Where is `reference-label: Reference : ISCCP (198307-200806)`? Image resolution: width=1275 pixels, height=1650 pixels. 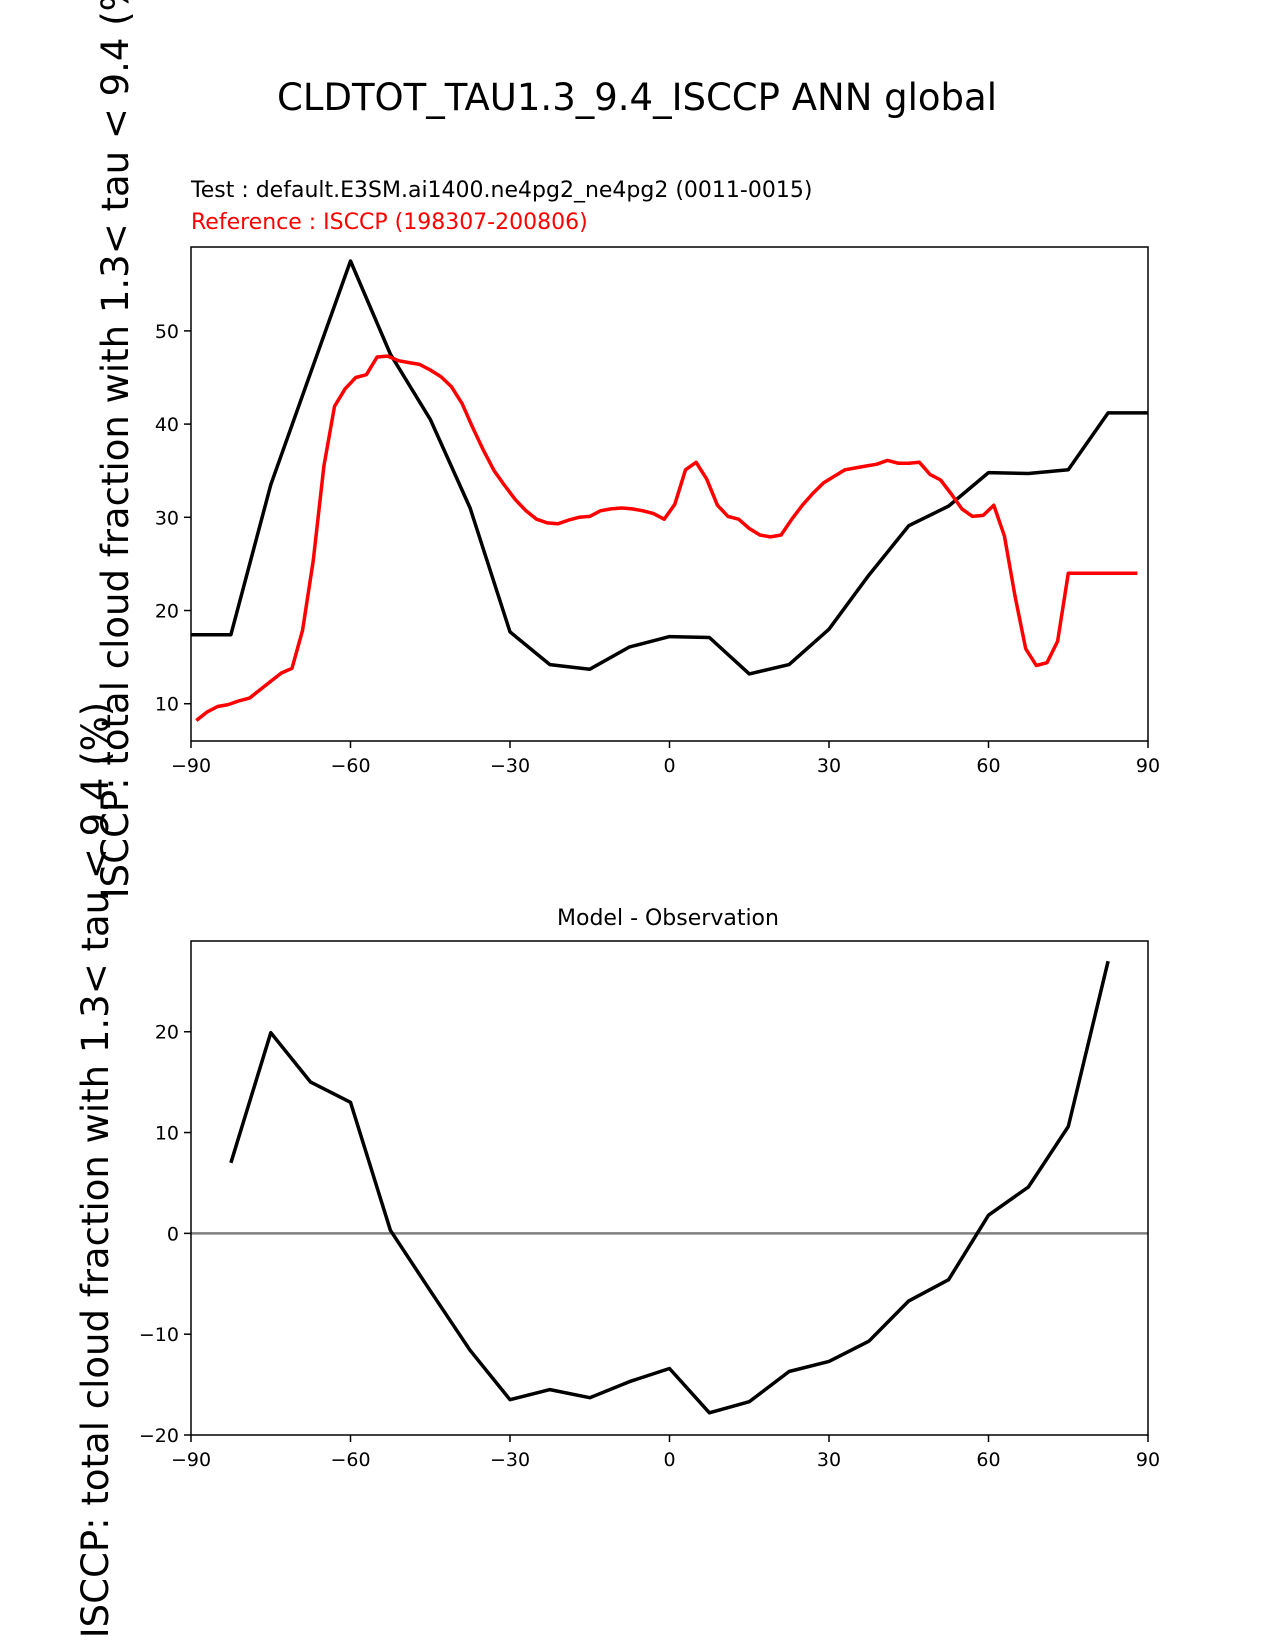 reference-label: Reference : ISCCP (198307-200806) is located at coordinates (389, 222).